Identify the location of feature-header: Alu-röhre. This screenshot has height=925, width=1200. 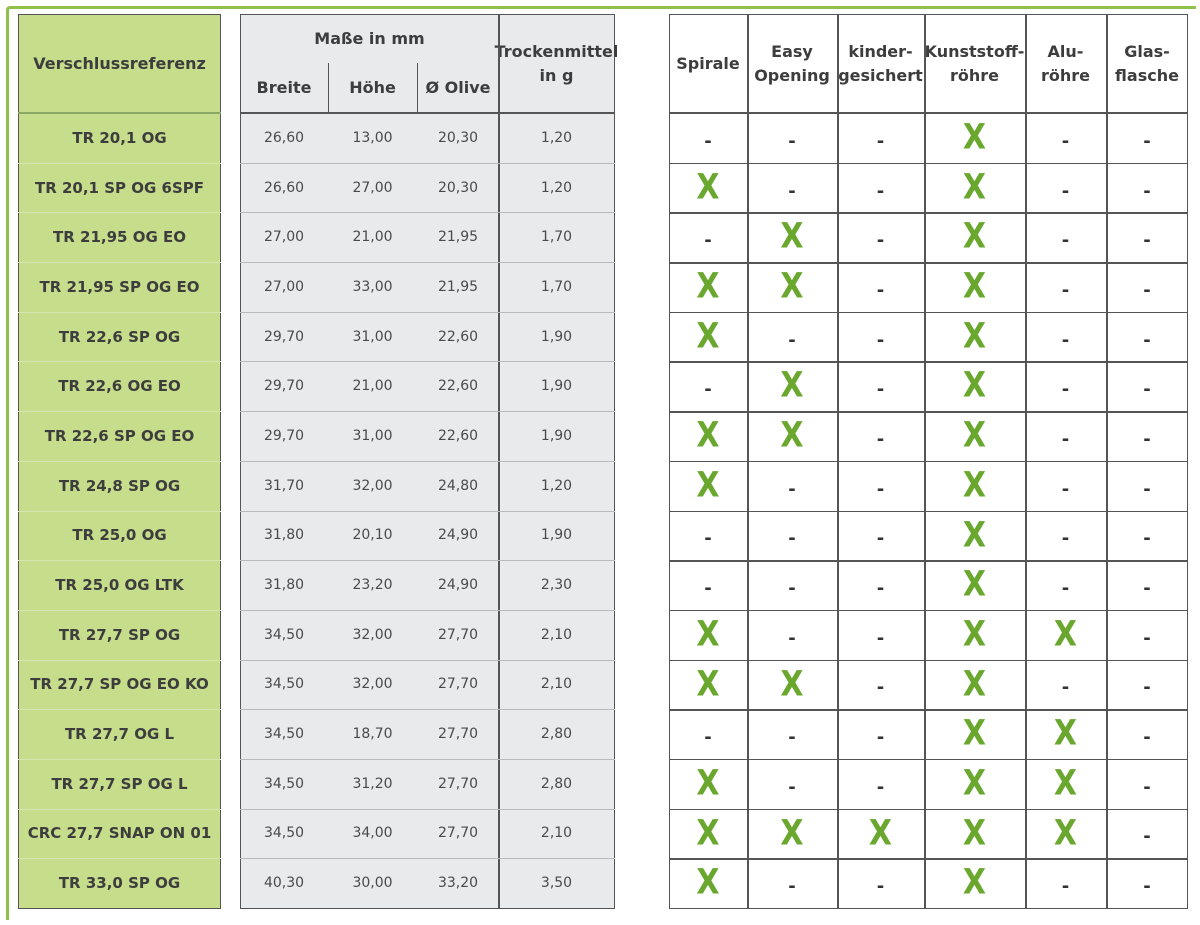
(1065, 63).